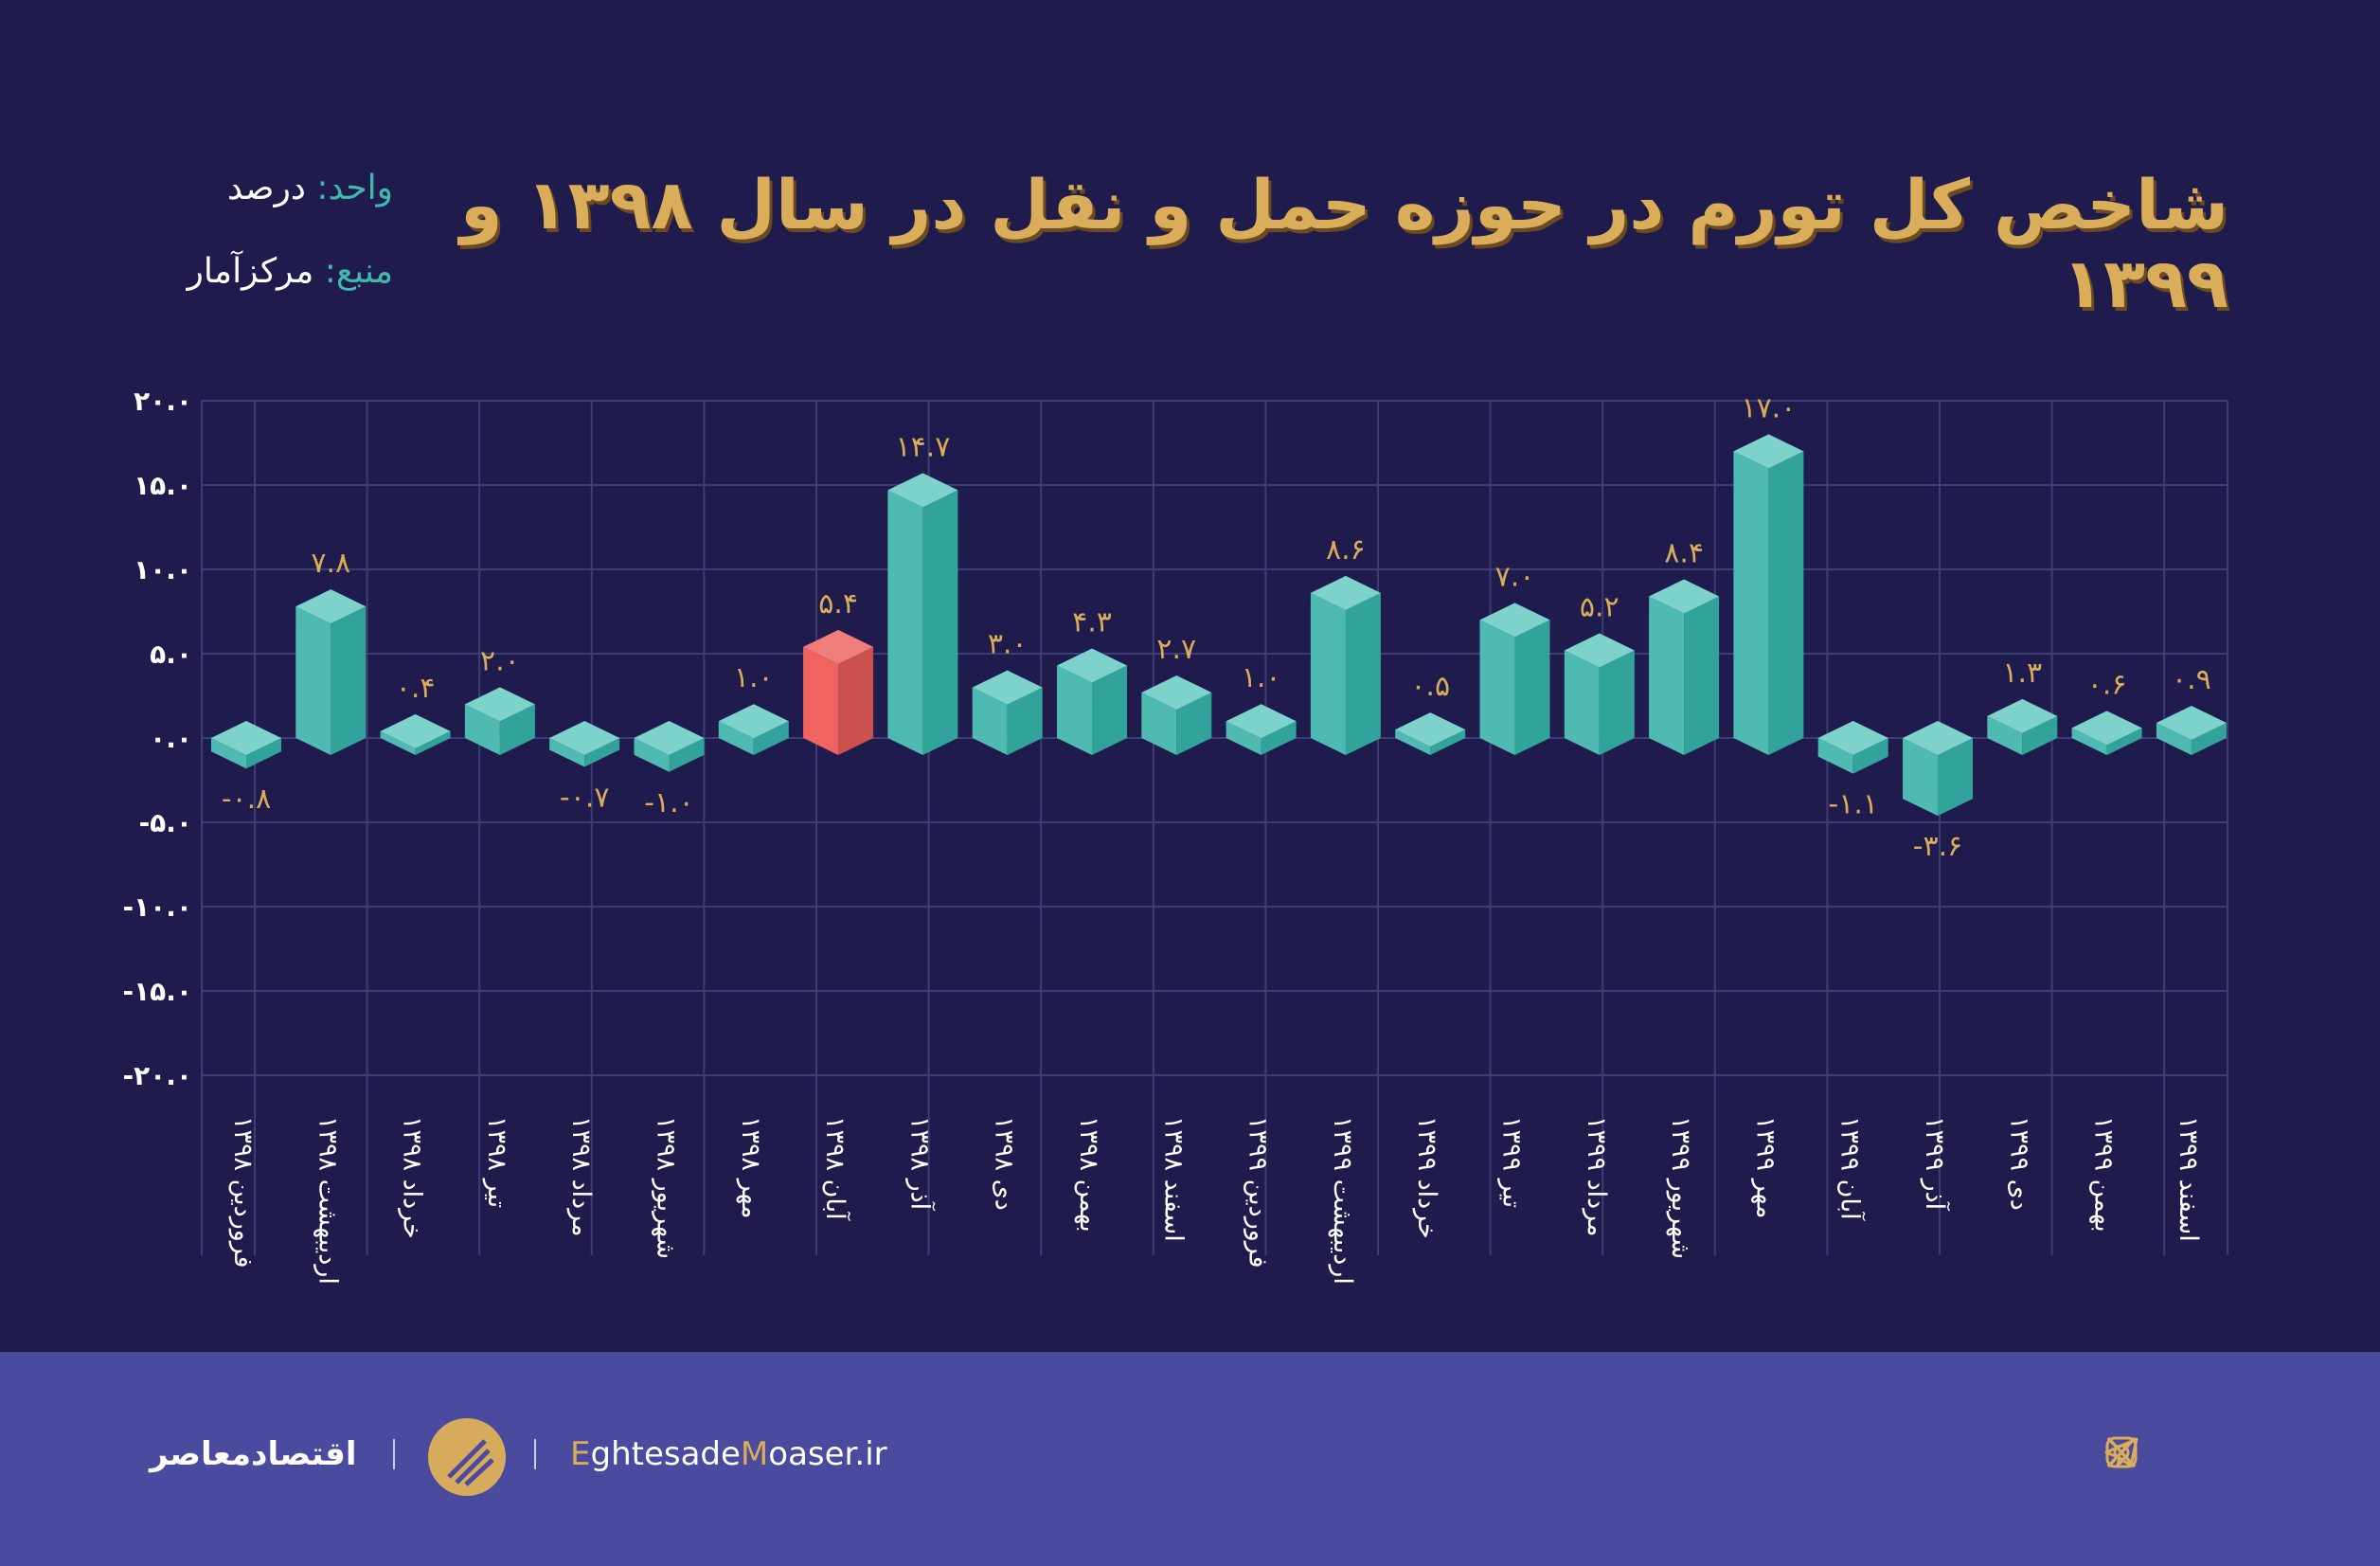 Image resolution: width=2380 pixels, height=1566 pixels. Describe the element at coordinates (1343, 1200) in the screenshot. I see `x-tick-label: اردیبهشت ۱۳۹۹` at that location.